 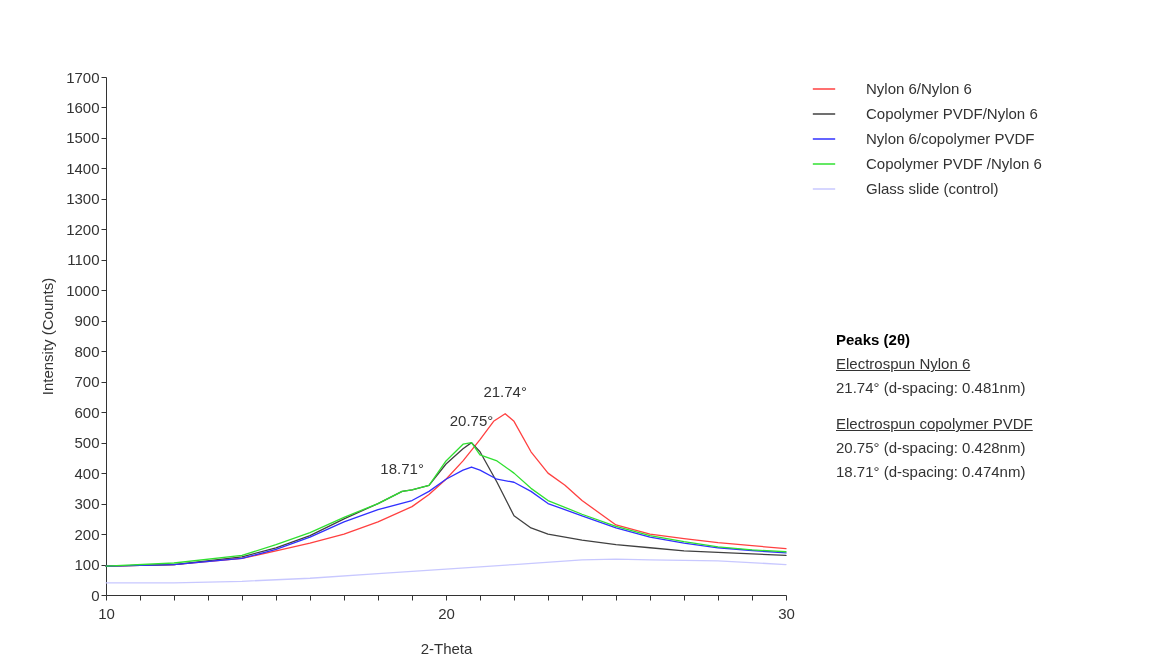 What do you see at coordinates (83, 290) in the screenshot?
I see `y-tick-label: 1000` at bounding box center [83, 290].